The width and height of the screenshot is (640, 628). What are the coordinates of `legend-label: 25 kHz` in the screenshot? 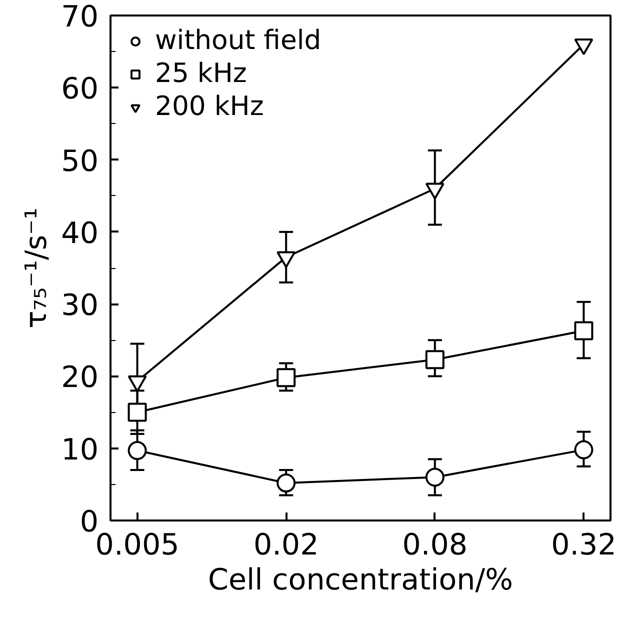 It's located at (201, 73).